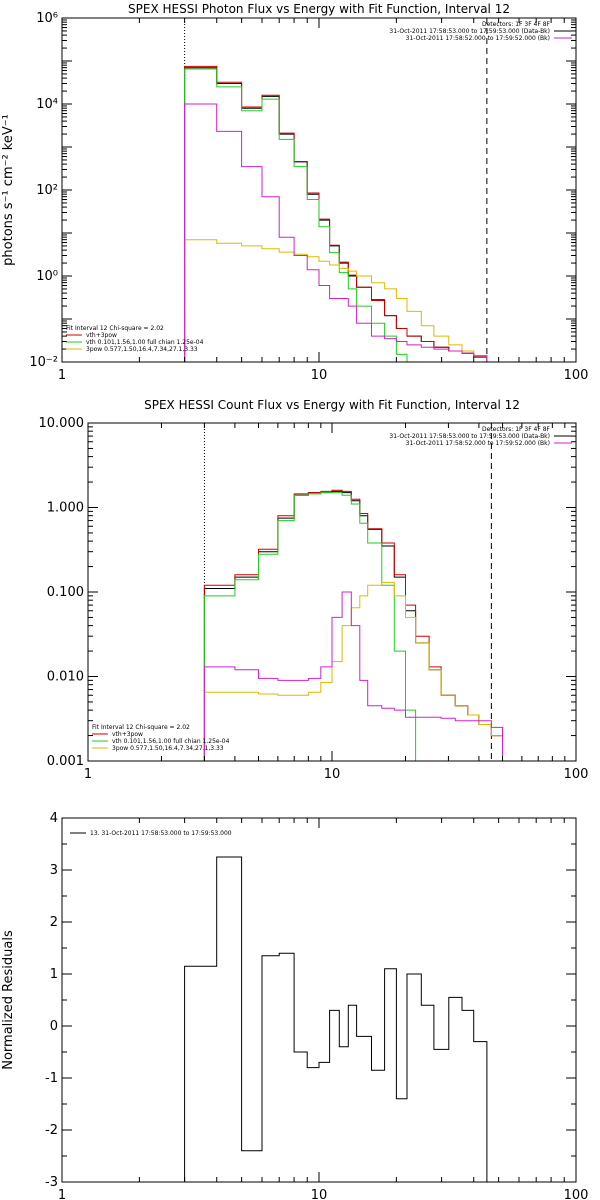  What do you see at coordinates (65, 677) in the screenshot?
I see `y-tick-label: 0.010` at bounding box center [65, 677].